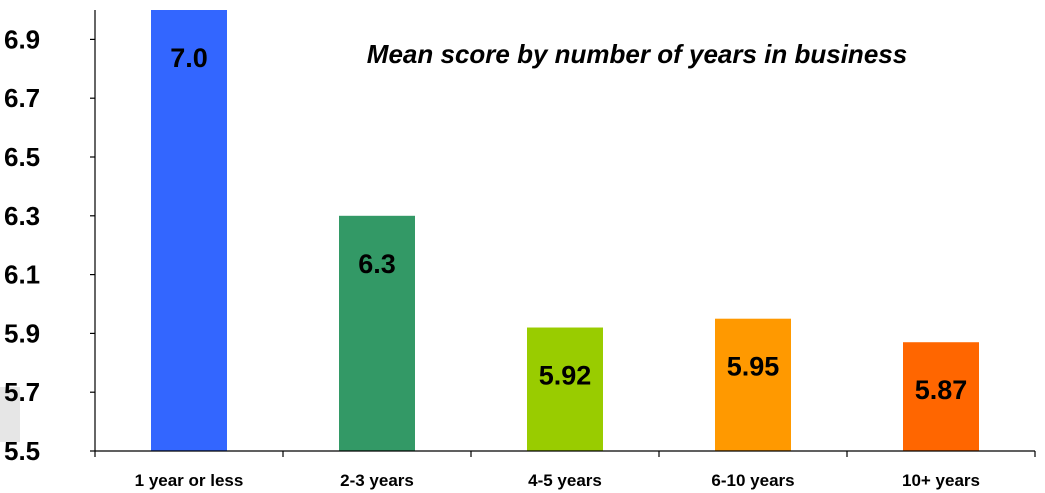 The image size is (1045, 493). What do you see at coordinates (22, 451) in the screenshot?
I see `y-tick-label: 5.5` at bounding box center [22, 451].